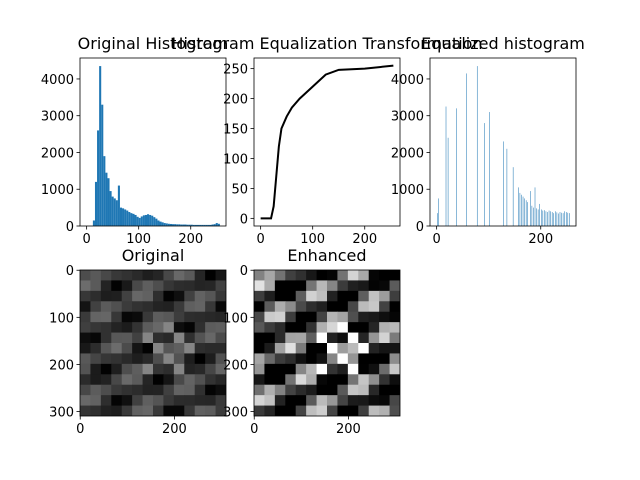 Image resolution: width=640 pixels, height=480 pixels. Describe the element at coordinates (190, 239) in the screenshot. I see `x-tick-label: 200` at that location.